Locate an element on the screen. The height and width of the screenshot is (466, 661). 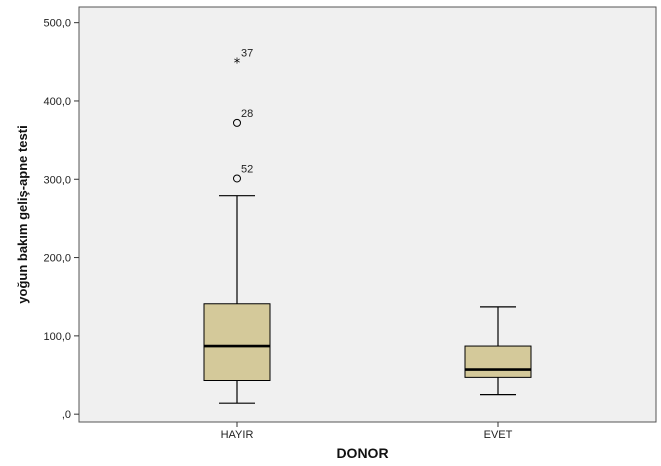
box-evet is located at coordinates (498, 351).